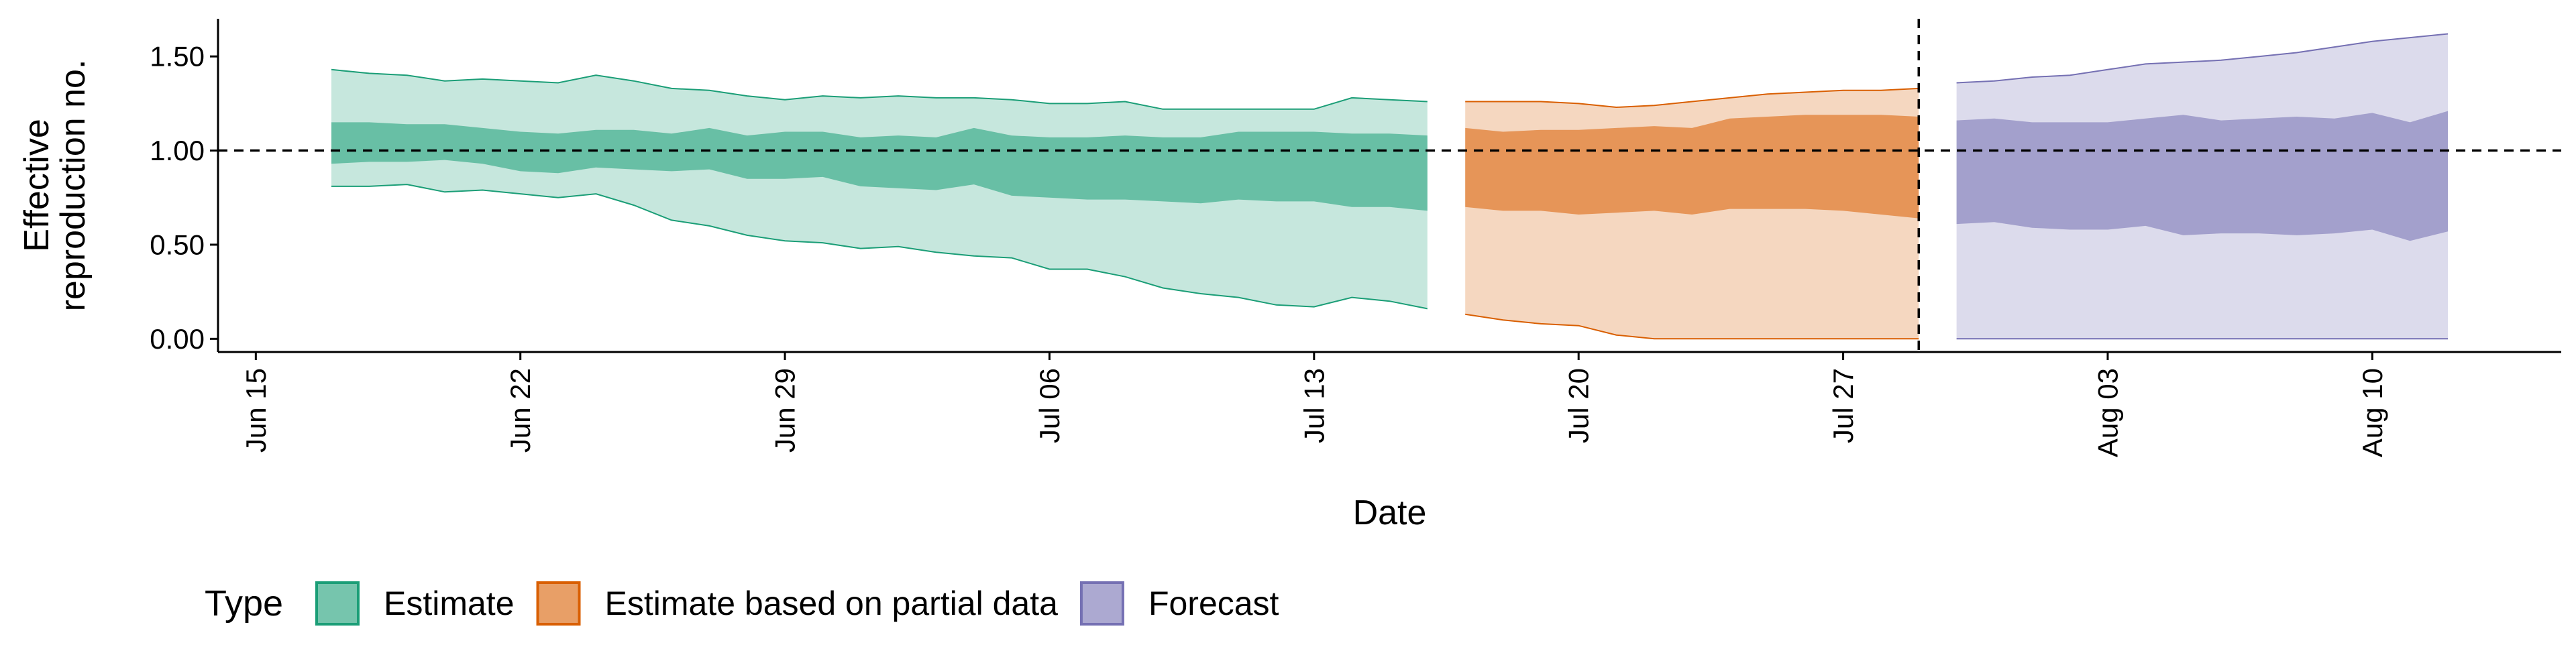  Describe the element at coordinates (2107, 412) in the screenshot. I see `x-tick-label: Aug 03` at that location.